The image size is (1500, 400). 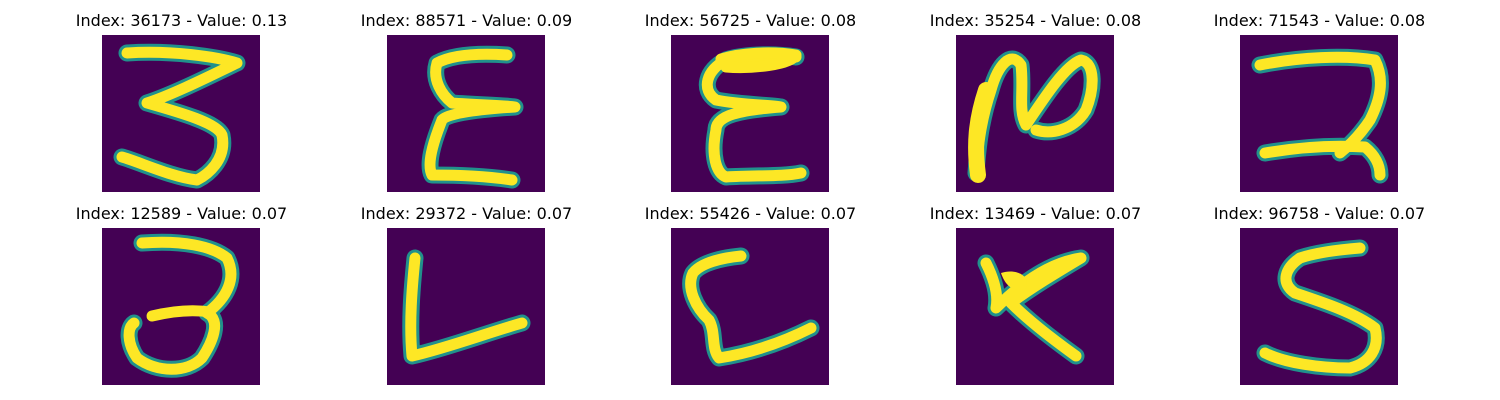 I want to click on grid-panel: Index: 96758 - Value: 0.07, so click(x=1319, y=289).